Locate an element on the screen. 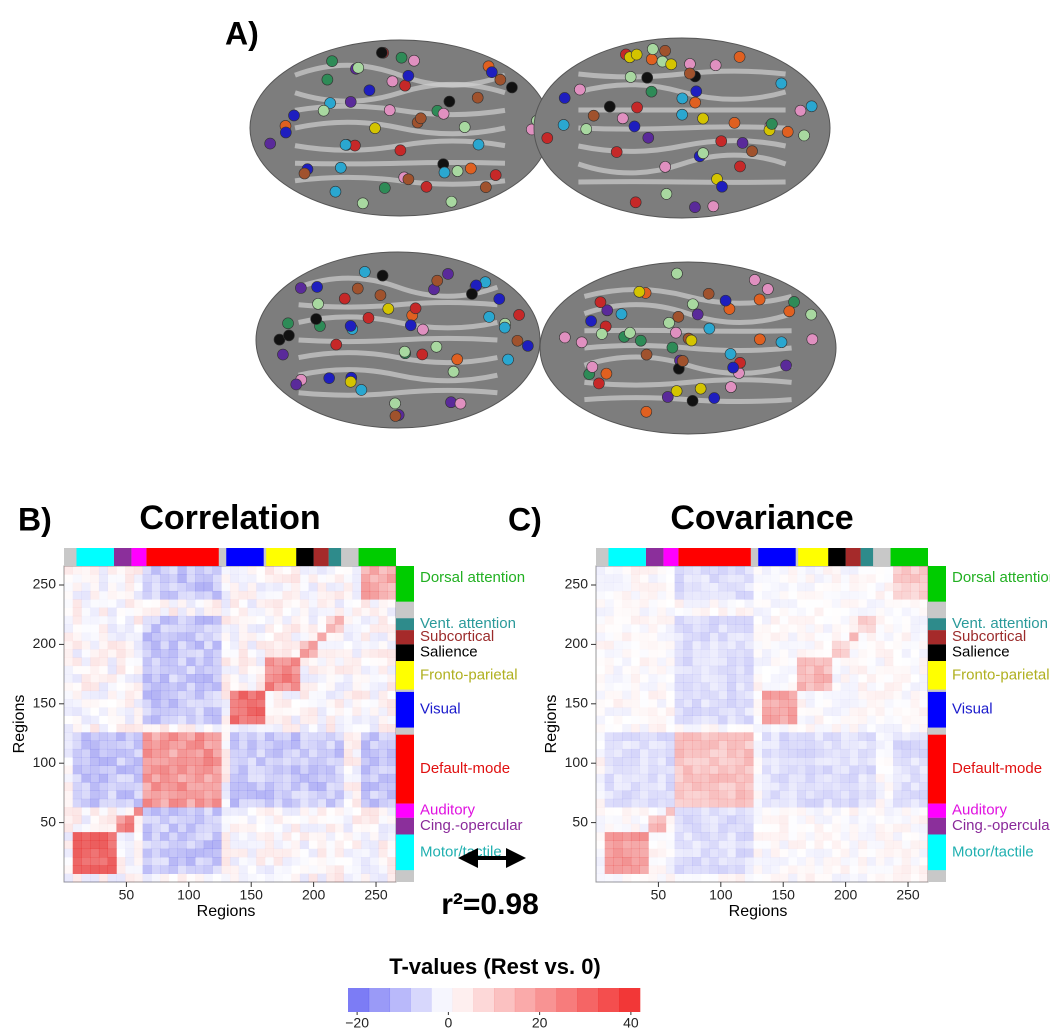 The image size is (1050, 1030). panel-title: Correlation is located at coordinates (229, 518).